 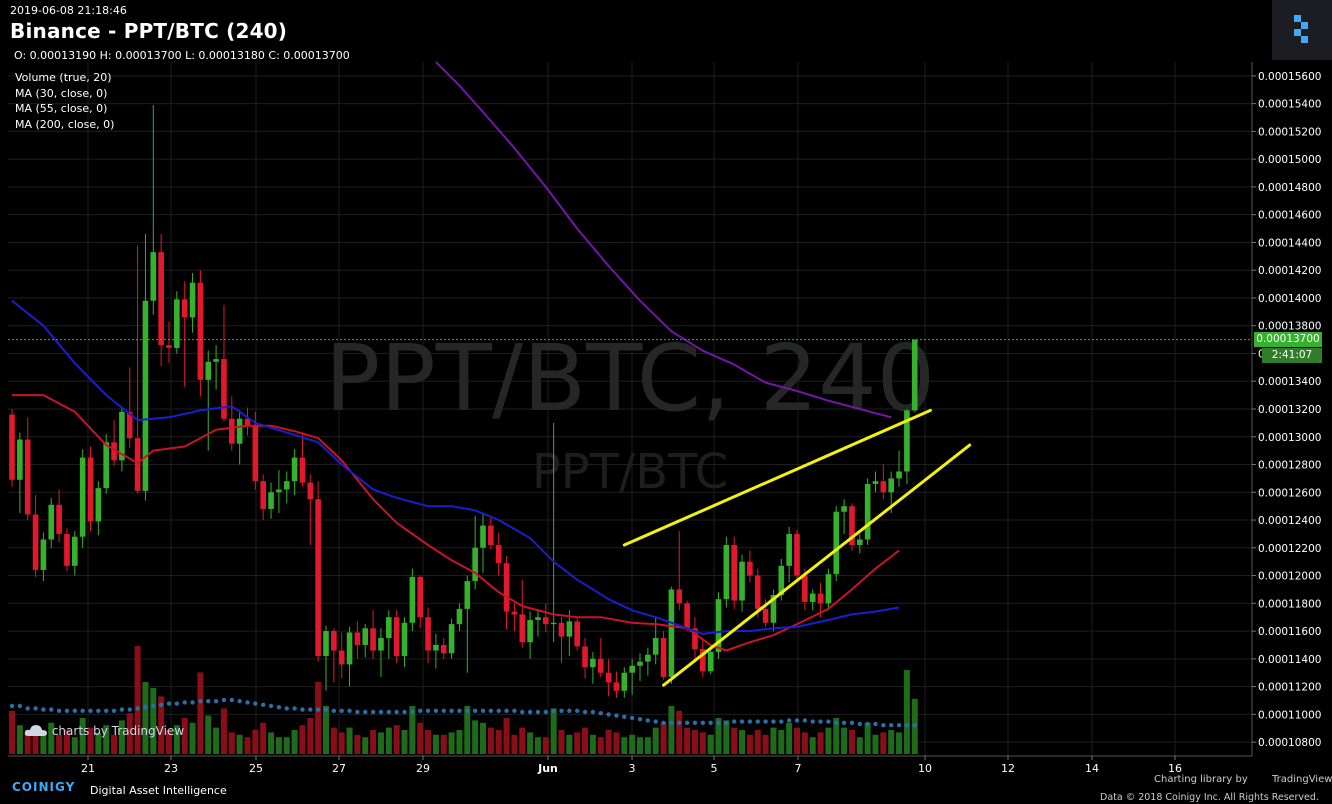 What do you see at coordinates (1289, 382) in the screenshot?
I see `price-tick-label: 0.00013400` at bounding box center [1289, 382].